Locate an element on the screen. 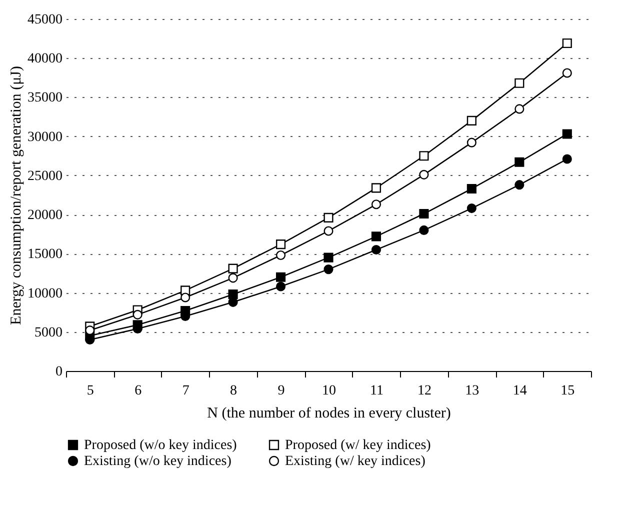 Image resolution: width=640 pixels, height=514 pixels. x-tick-label: 10 is located at coordinates (329, 391).